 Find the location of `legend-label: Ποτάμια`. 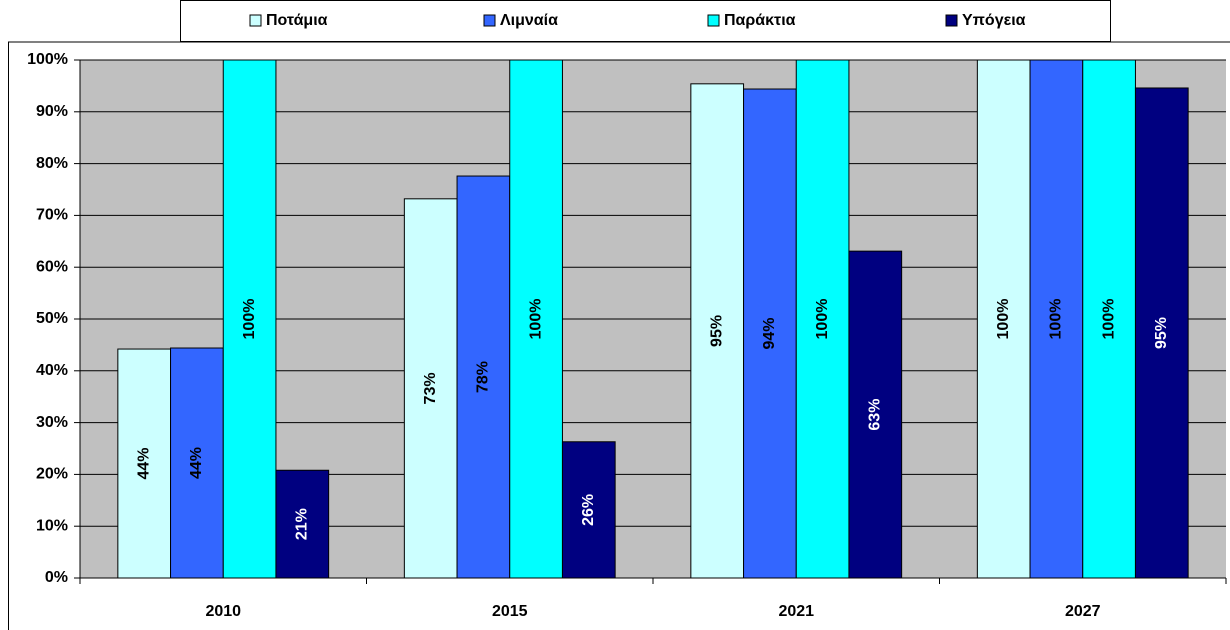

legend-label: Ποτάμια is located at coordinates (297, 20).